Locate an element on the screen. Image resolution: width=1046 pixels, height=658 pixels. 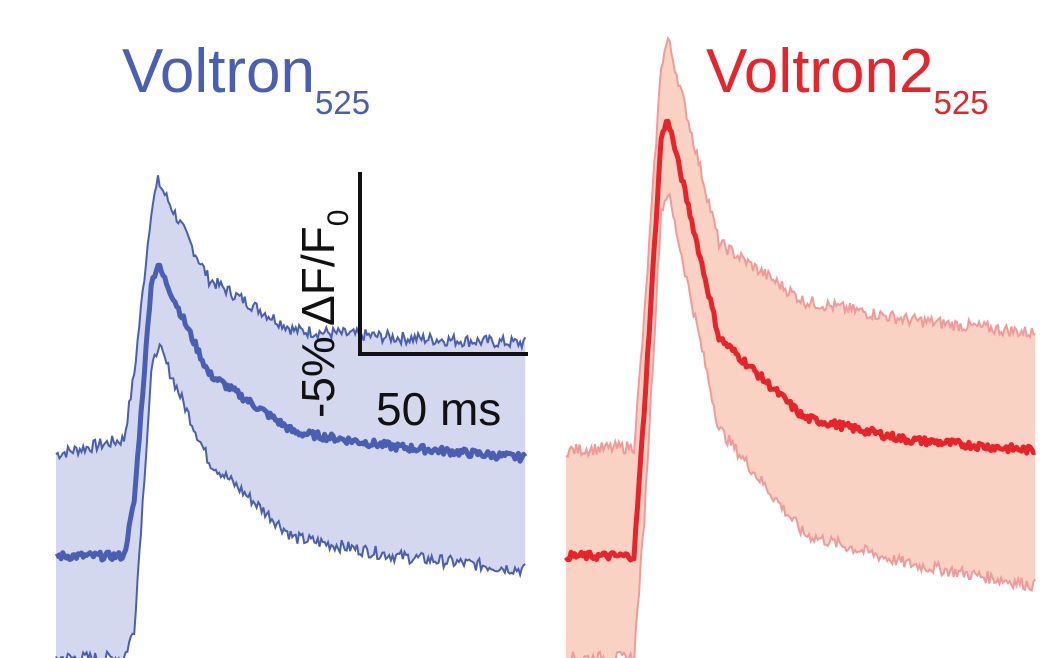
title-voltron: Voltron525 is located at coordinates (246, 79).